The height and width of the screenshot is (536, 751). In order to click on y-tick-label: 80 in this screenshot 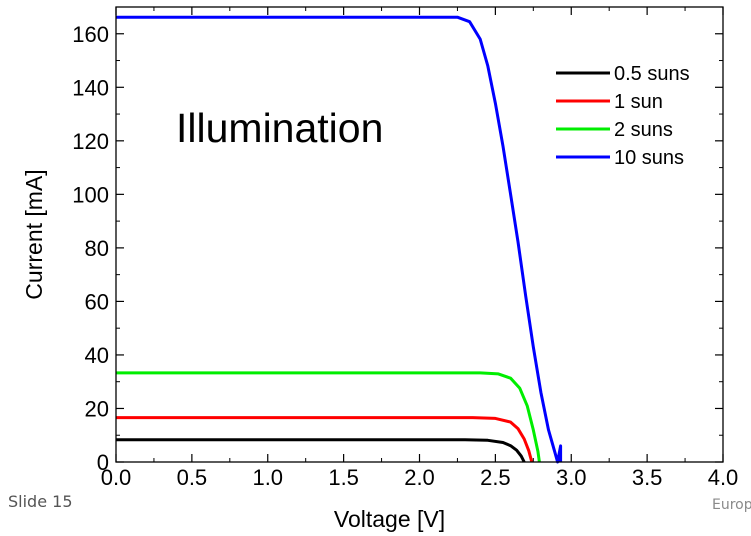, I will do `click(97, 248)`.